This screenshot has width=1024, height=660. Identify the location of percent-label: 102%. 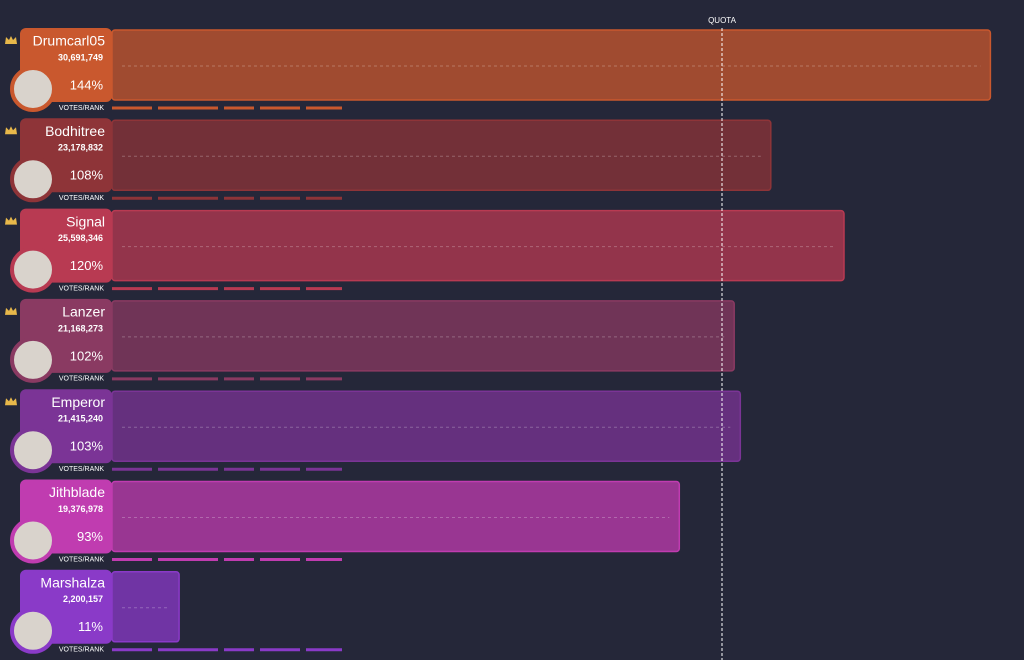
(87, 355).